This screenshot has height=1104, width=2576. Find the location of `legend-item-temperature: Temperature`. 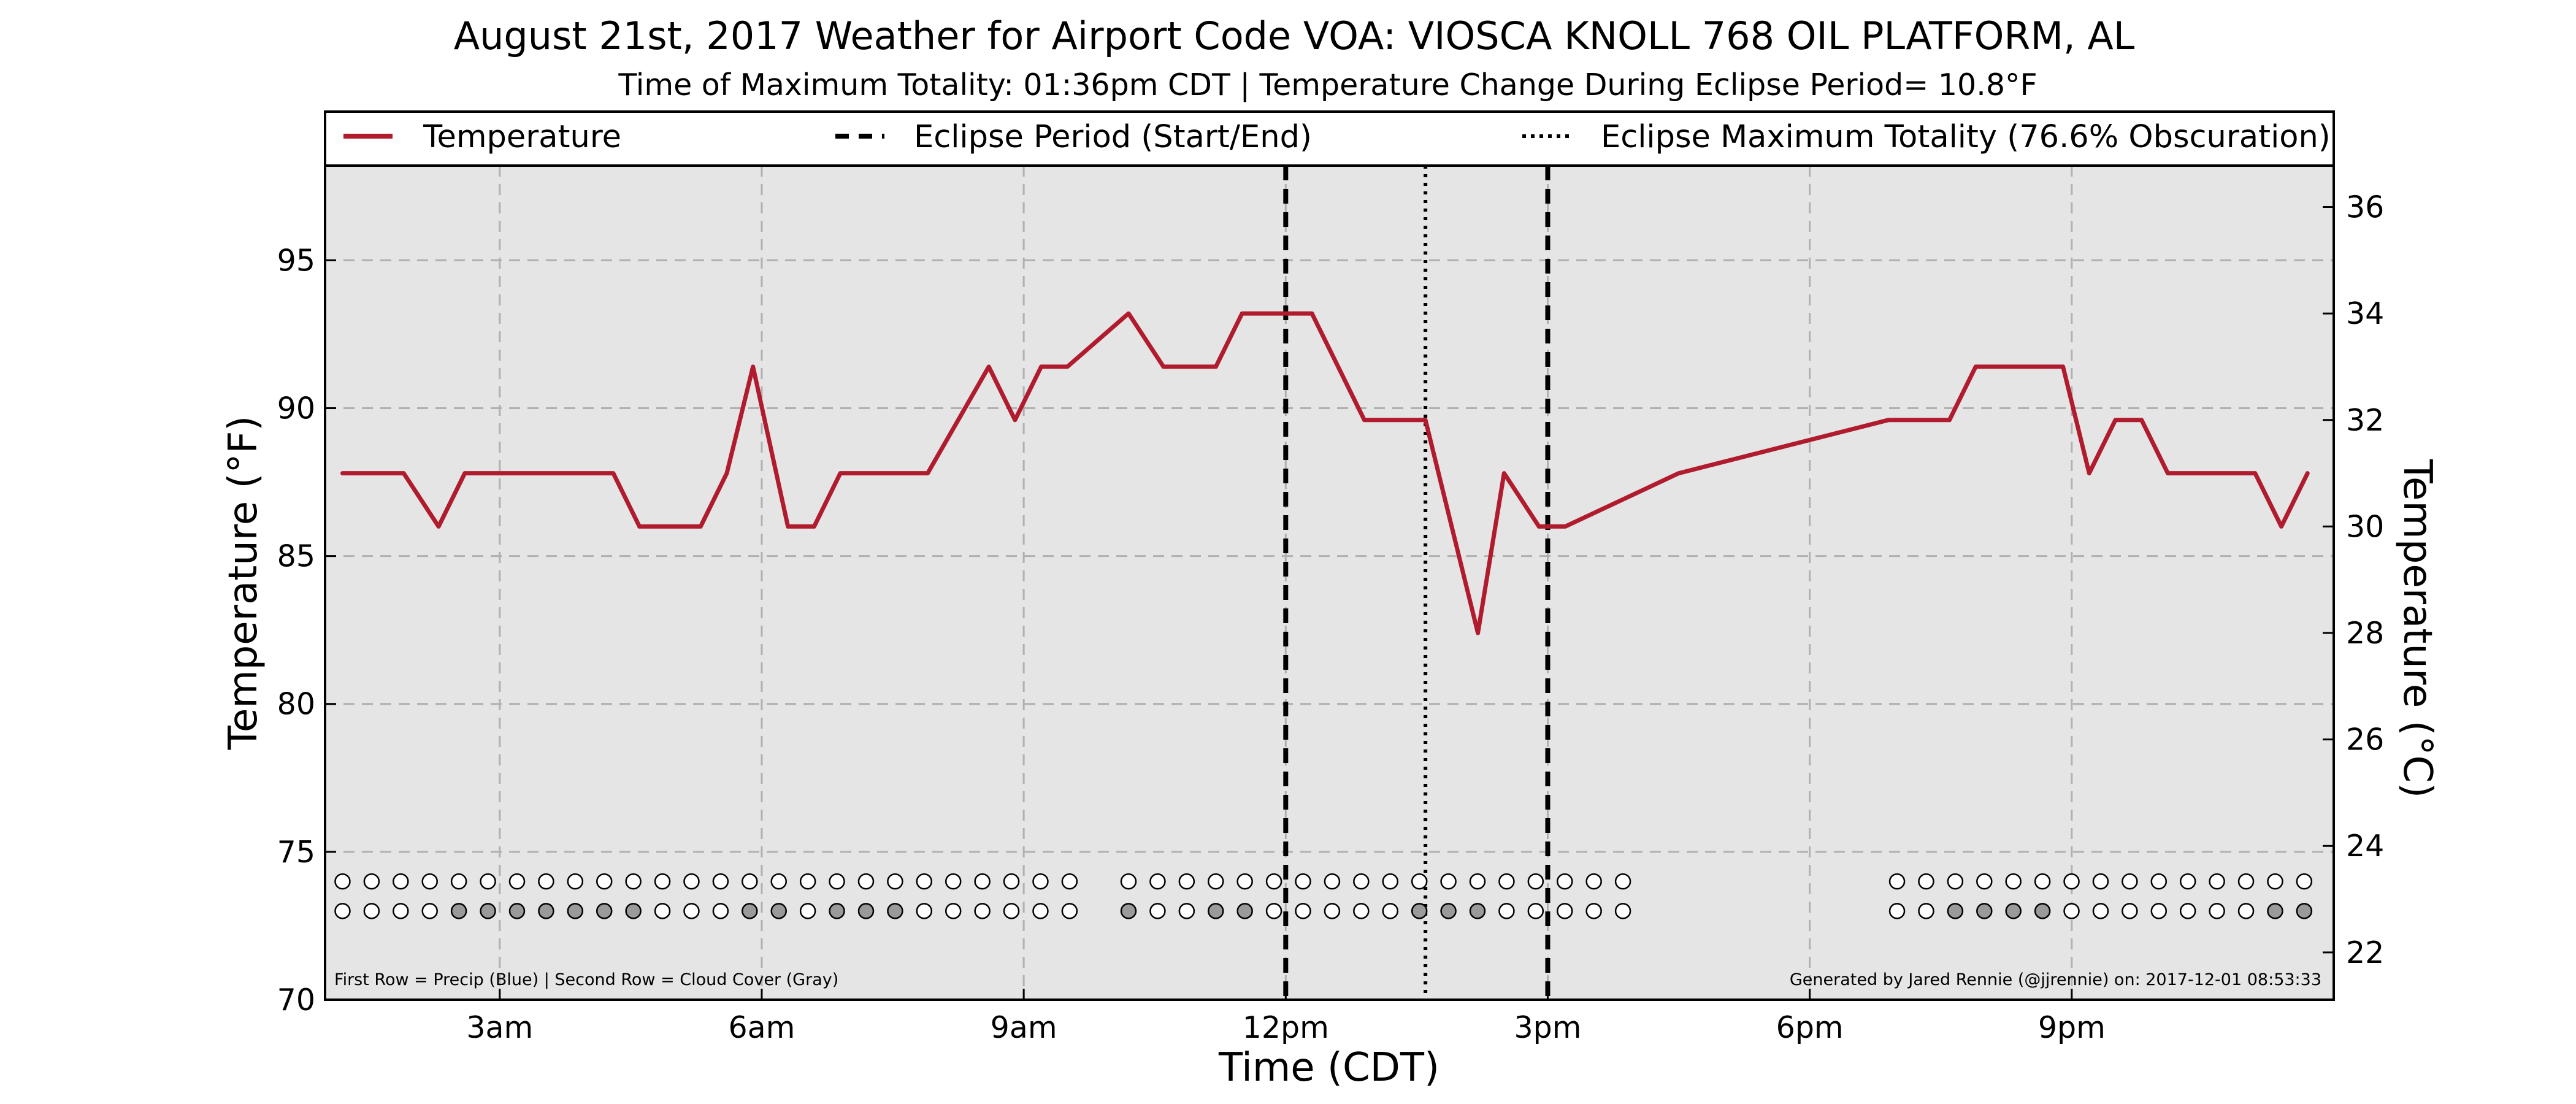

legend-item-temperature: Temperature is located at coordinates (482, 137).